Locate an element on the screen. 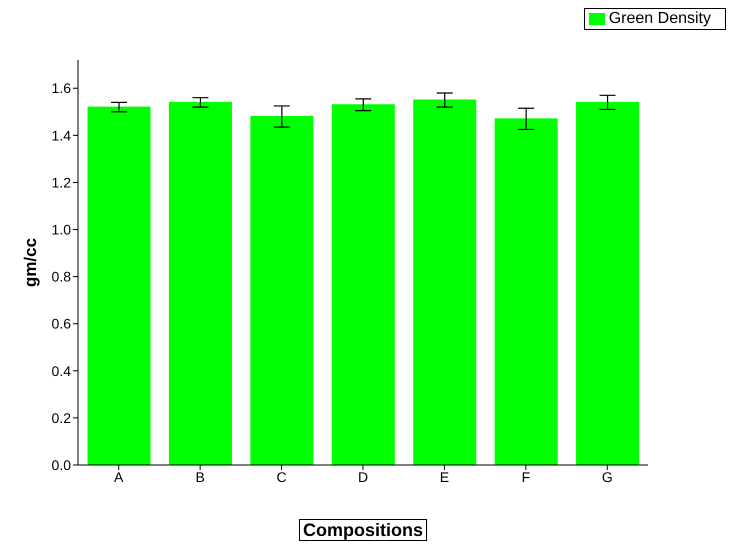  x-tick-label: B is located at coordinates (200, 476).